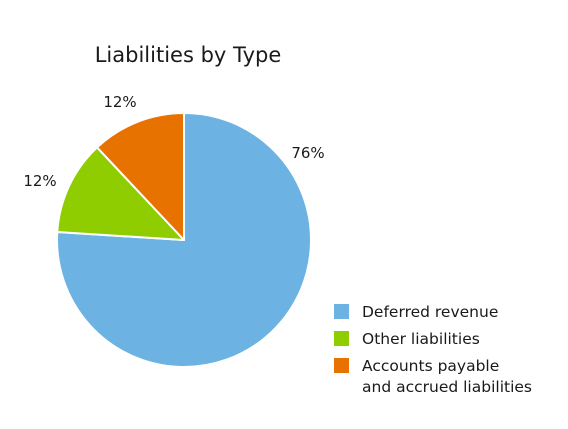 The height and width of the screenshot is (429, 568). Describe the element at coordinates (430, 366) in the screenshot. I see `legend-label-2-line-0: Accounts payable` at that location.